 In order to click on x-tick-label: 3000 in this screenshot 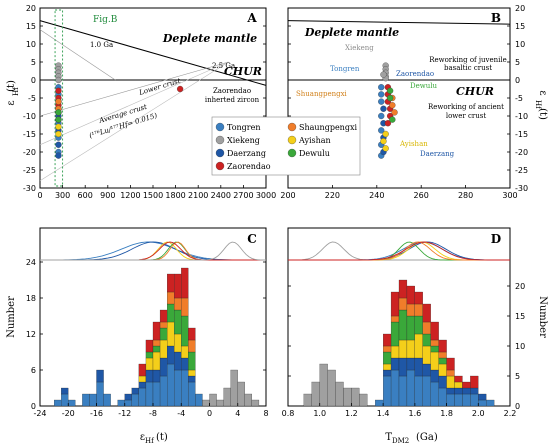, I will do `click(266, 195)`.